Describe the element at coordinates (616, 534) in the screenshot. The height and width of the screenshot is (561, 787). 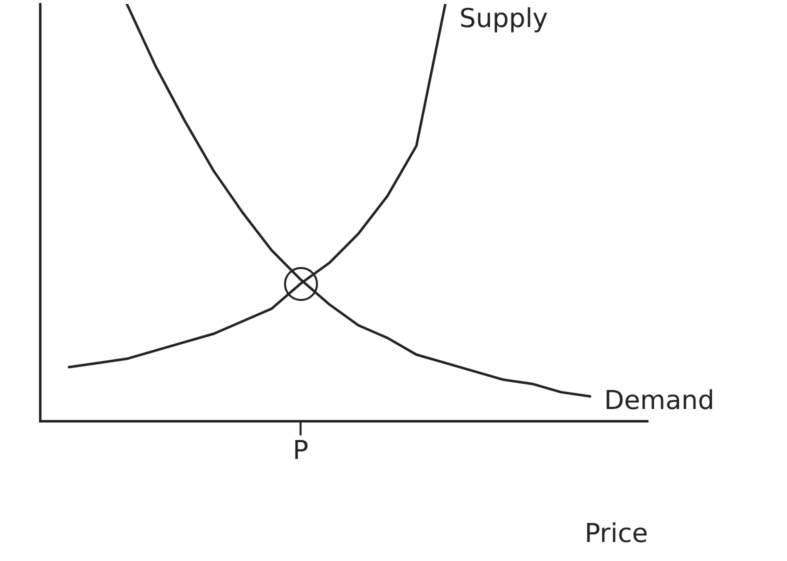
I see `x-axis-title: Price` at that location.